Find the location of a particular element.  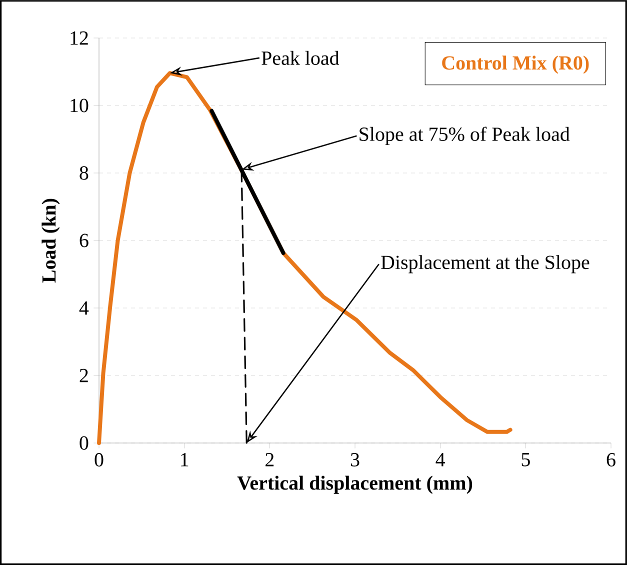

annotation: Peak load is located at coordinates (301, 57).